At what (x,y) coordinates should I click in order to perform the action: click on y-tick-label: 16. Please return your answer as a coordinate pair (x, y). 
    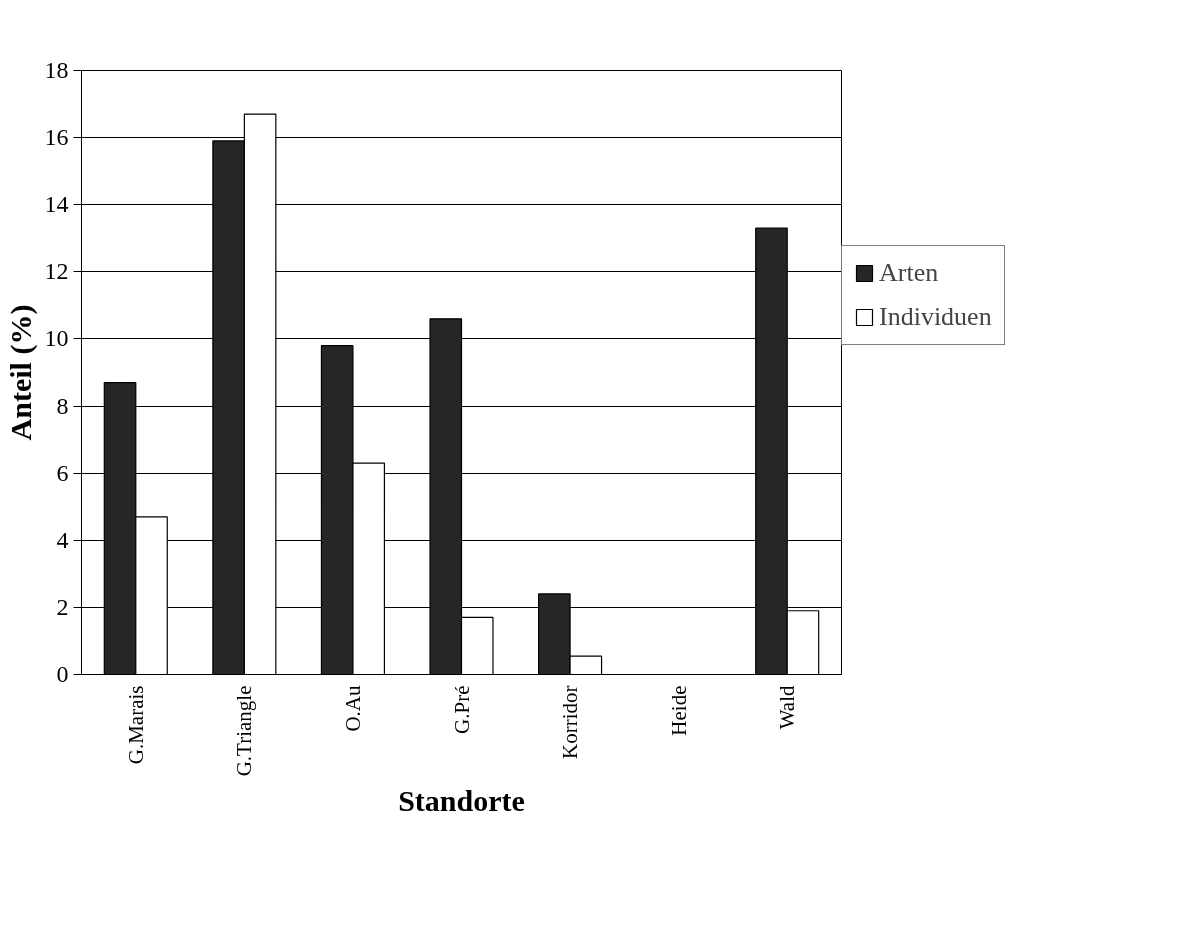
    Looking at the image, I should click on (56, 137).